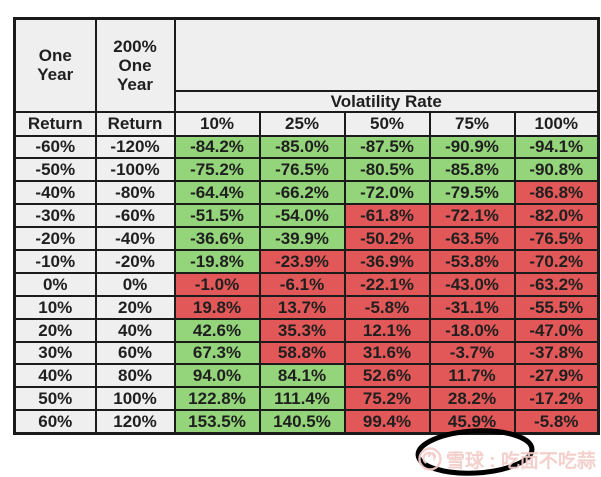 This screenshot has width=601, height=477. Describe the element at coordinates (135, 170) in the screenshot. I see `leveraged-return-cell: -100%` at that location.